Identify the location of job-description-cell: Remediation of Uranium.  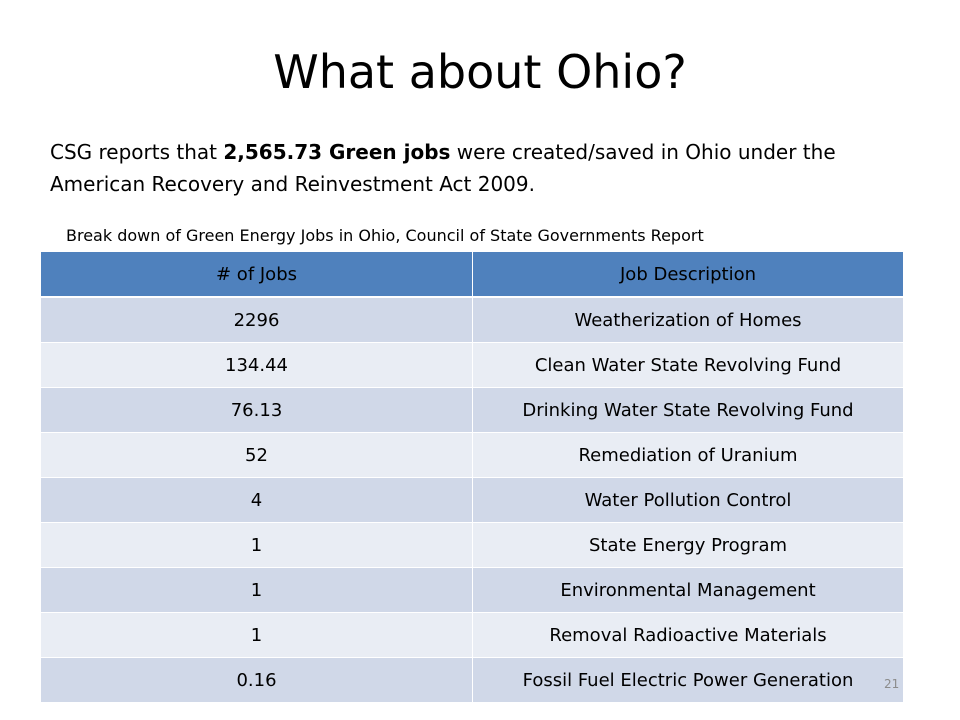
(688, 455).